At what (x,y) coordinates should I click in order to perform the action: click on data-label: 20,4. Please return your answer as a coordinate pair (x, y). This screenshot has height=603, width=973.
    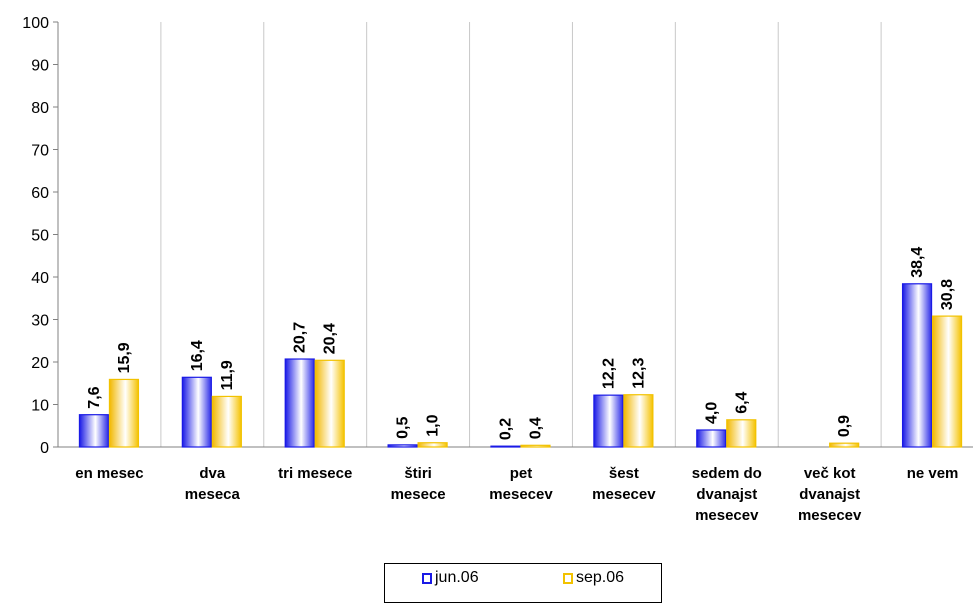
    Looking at the image, I should click on (330, 338).